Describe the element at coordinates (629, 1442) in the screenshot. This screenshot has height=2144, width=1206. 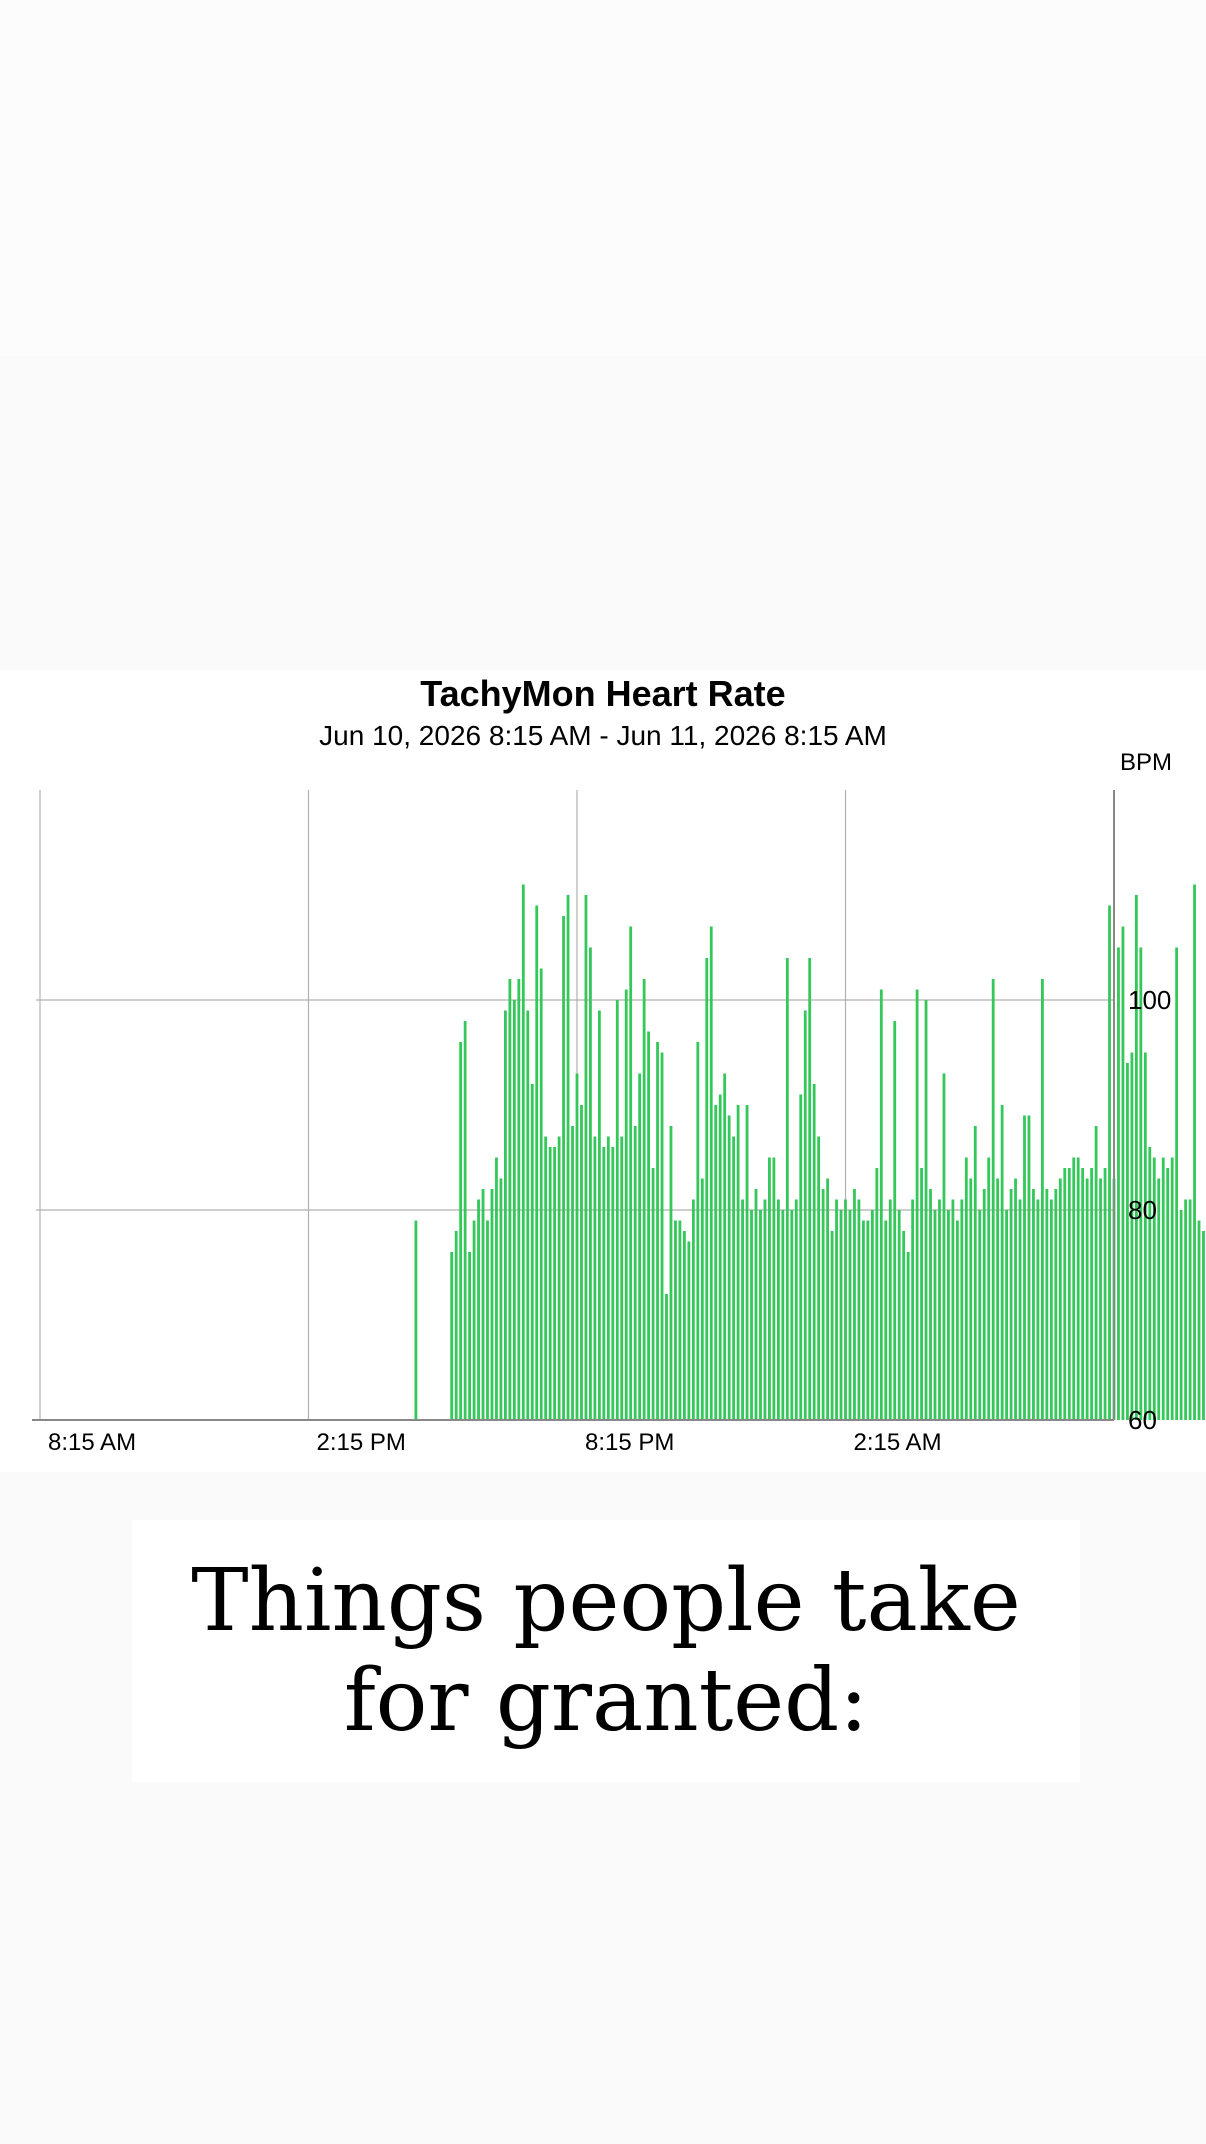
I see `x-tick-label-2: 8:15 PM` at that location.